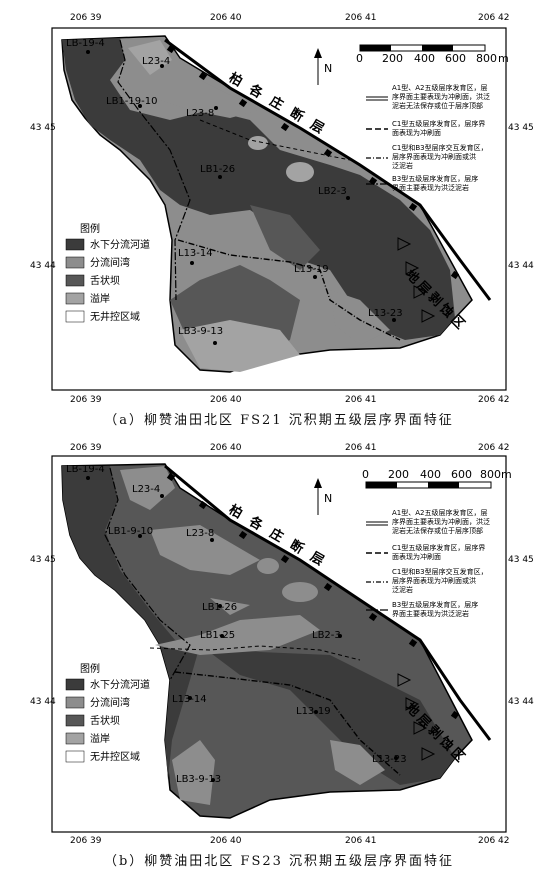  What do you see at coordinates (503, 58) in the screenshot?
I see `scale-unit: m` at bounding box center [503, 58].